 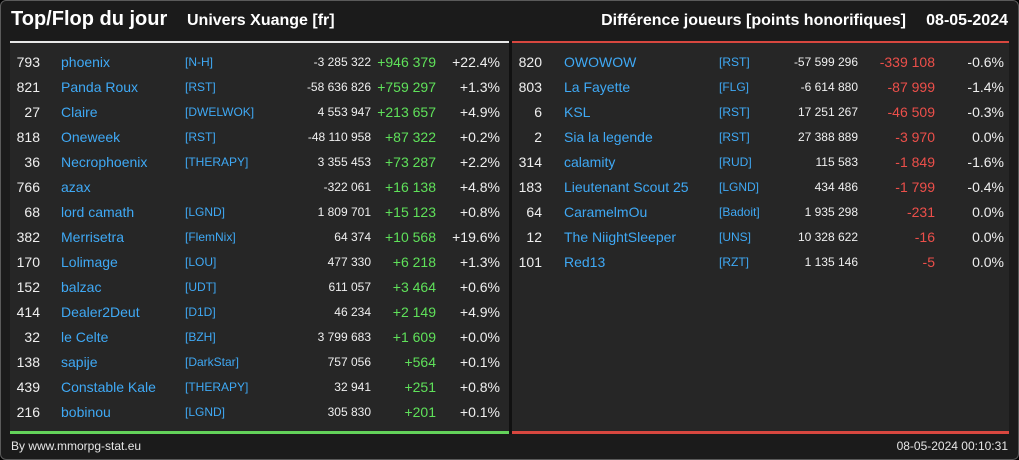 I want to click on points-difference: +251, so click(x=420, y=387).